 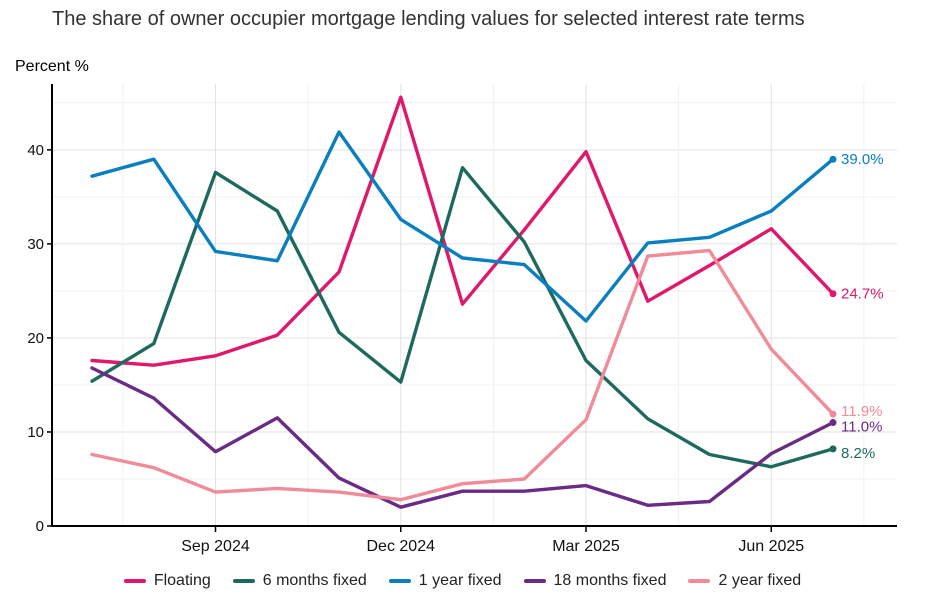 What do you see at coordinates (858, 453) in the screenshot?
I see `series-end-label-6-months-fixed: 8.2%` at bounding box center [858, 453].